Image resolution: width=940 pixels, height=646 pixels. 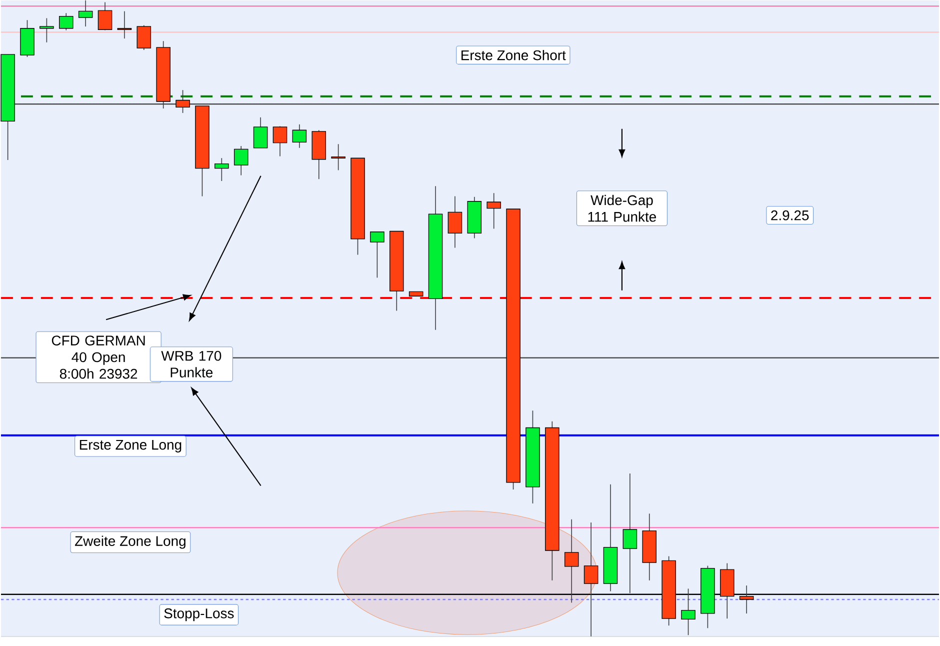 What do you see at coordinates (199, 615) in the screenshot?
I see `annotation: Stopp-Loss` at bounding box center [199, 615].